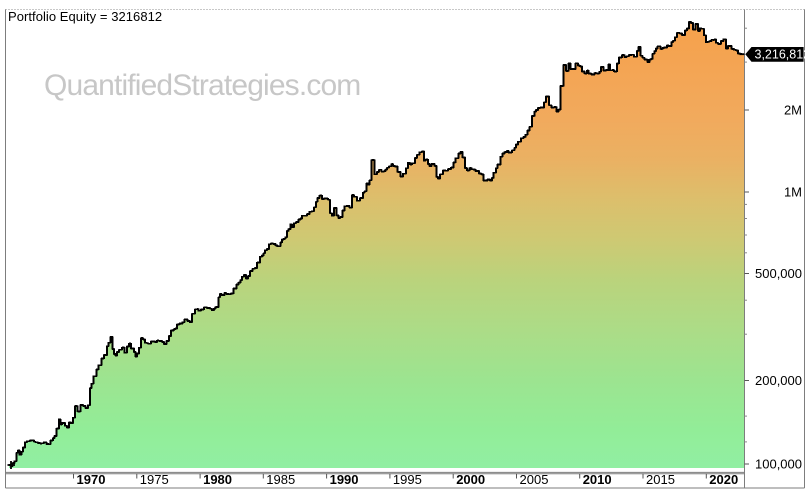  I want to click on svg-text: Portfolio Equity = 3216812, so click(85, 16).